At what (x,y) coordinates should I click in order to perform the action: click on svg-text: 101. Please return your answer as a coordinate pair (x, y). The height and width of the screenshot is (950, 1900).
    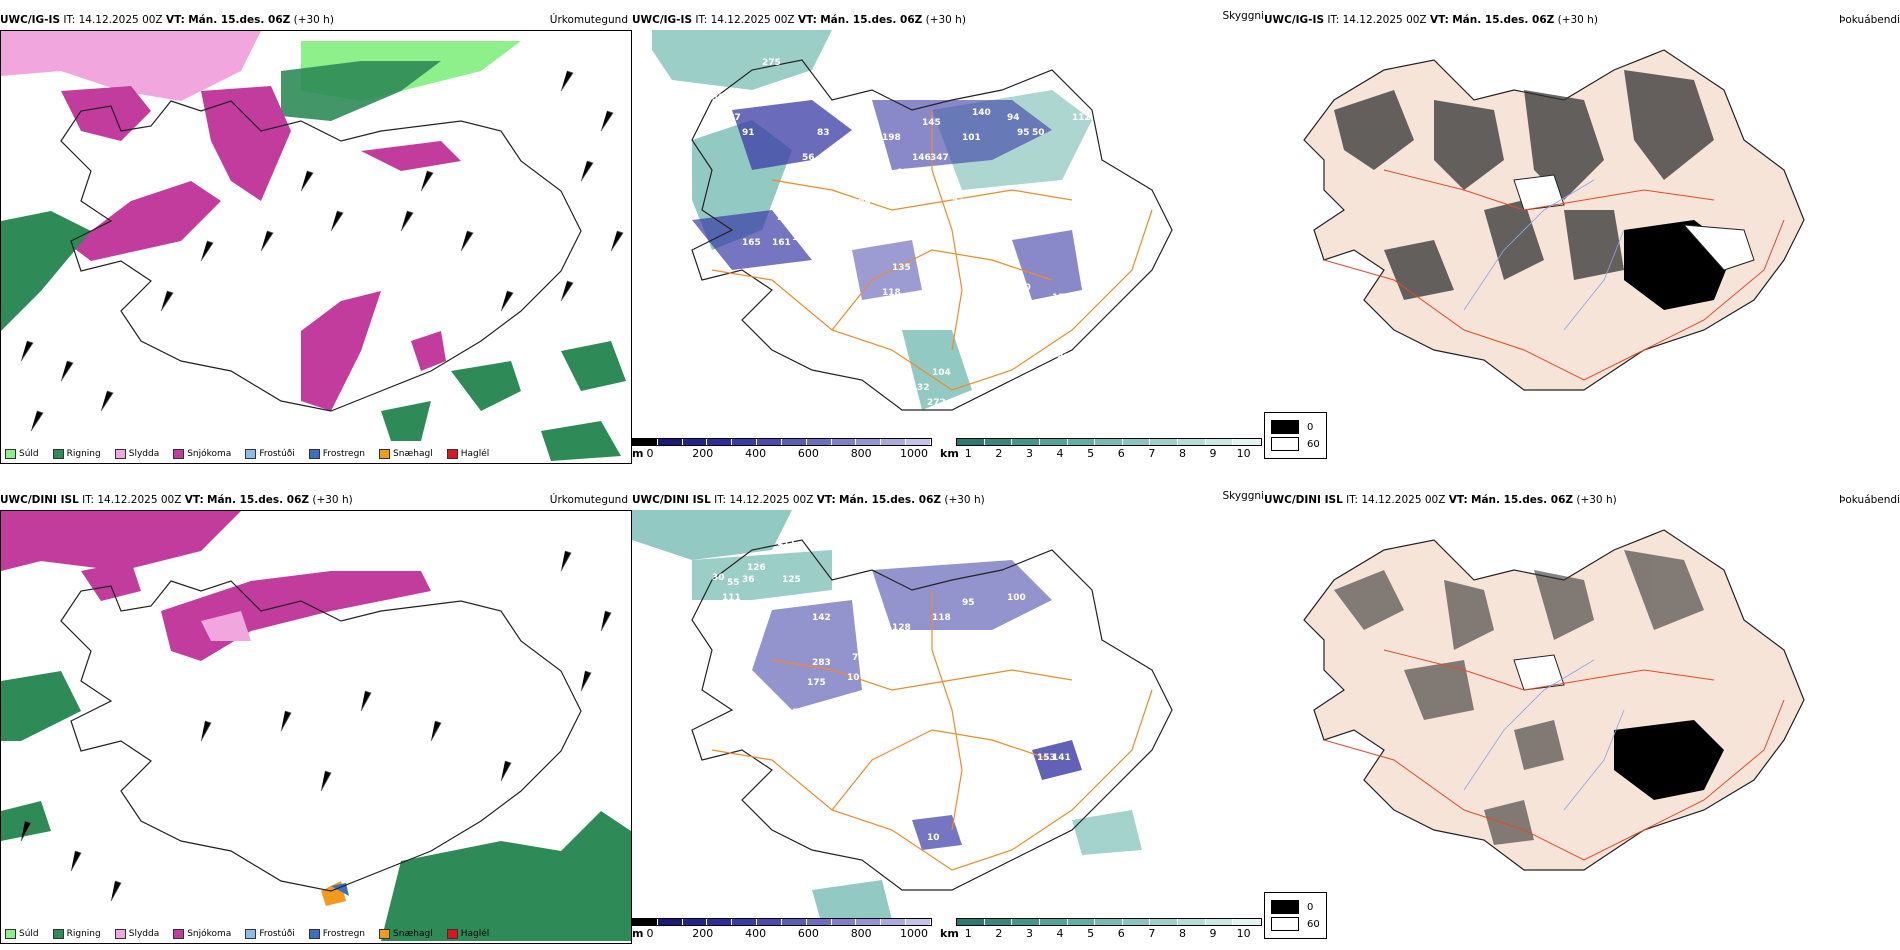
    Looking at the image, I should click on (971, 138).